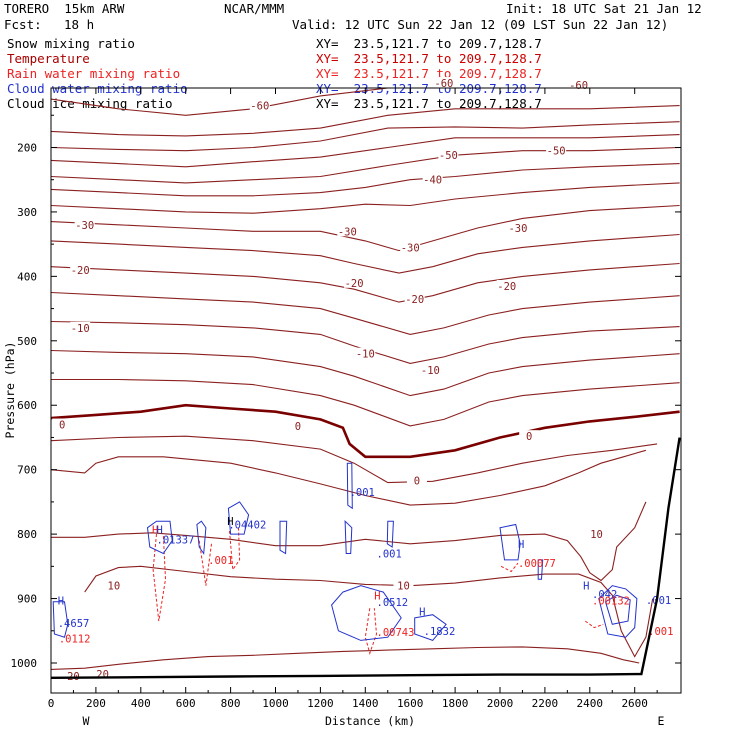 This screenshot has height=740, width=740. Describe the element at coordinates (455, 703) in the screenshot. I see `x-tick-label: 1800` at that location.